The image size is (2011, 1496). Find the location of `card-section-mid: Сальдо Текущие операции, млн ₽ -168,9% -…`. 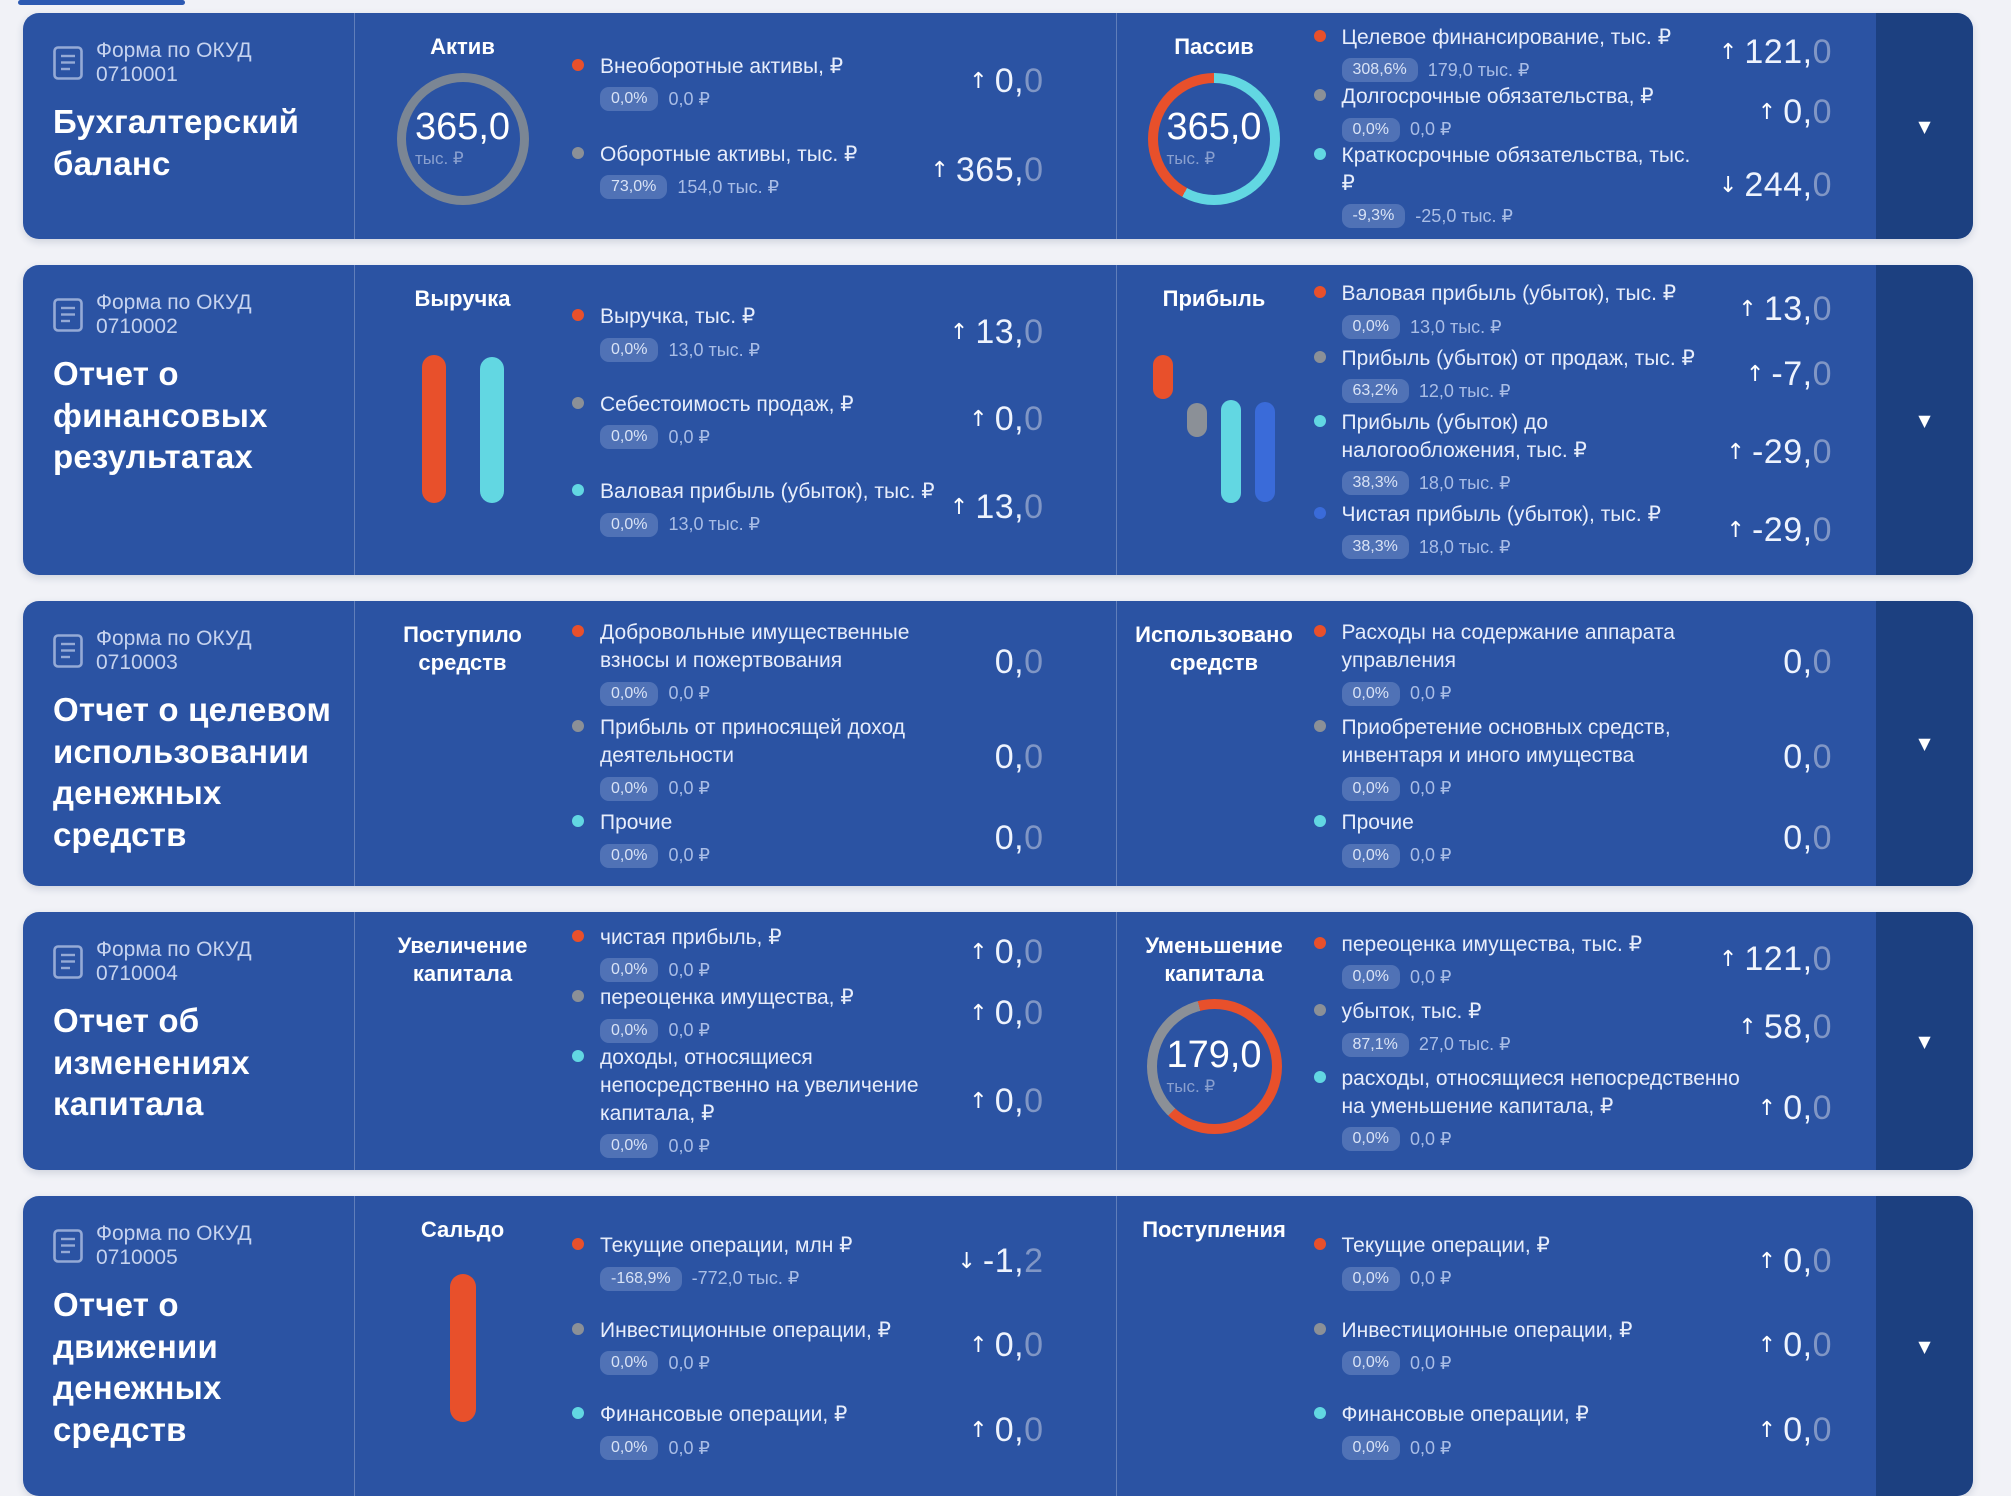

card-section-mid: Сальдо Текущие операции, млн ₽ -168,9% -… is located at coordinates (735, 1346).